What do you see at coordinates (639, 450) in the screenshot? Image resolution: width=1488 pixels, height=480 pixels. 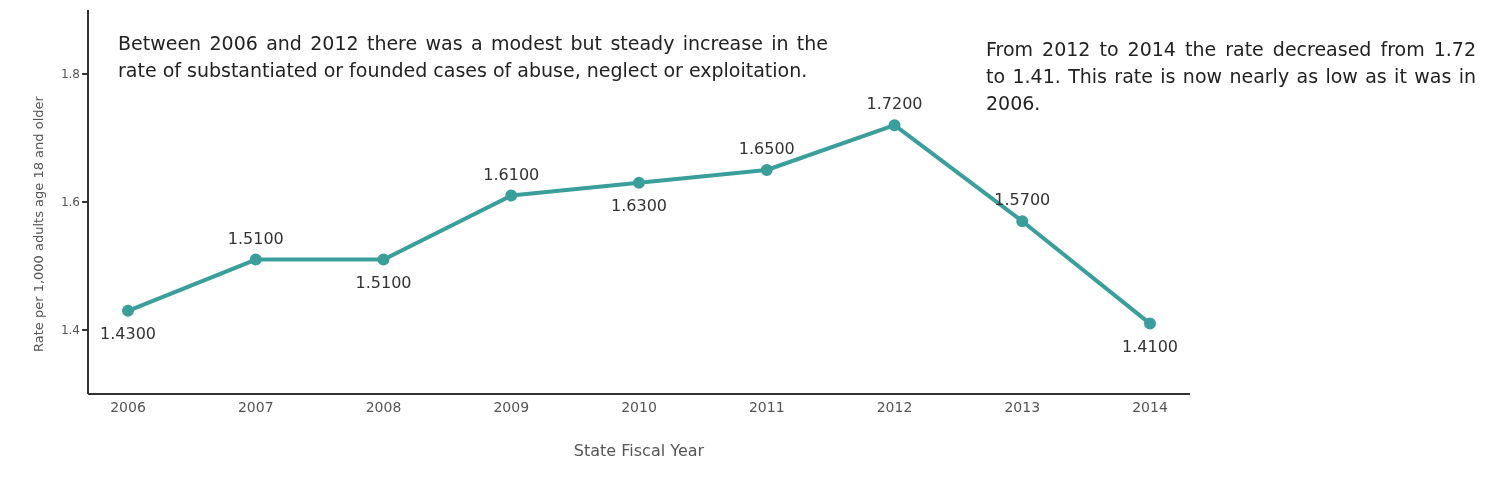 I see `x-axis-title: State Fiscal Year` at bounding box center [639, 450].